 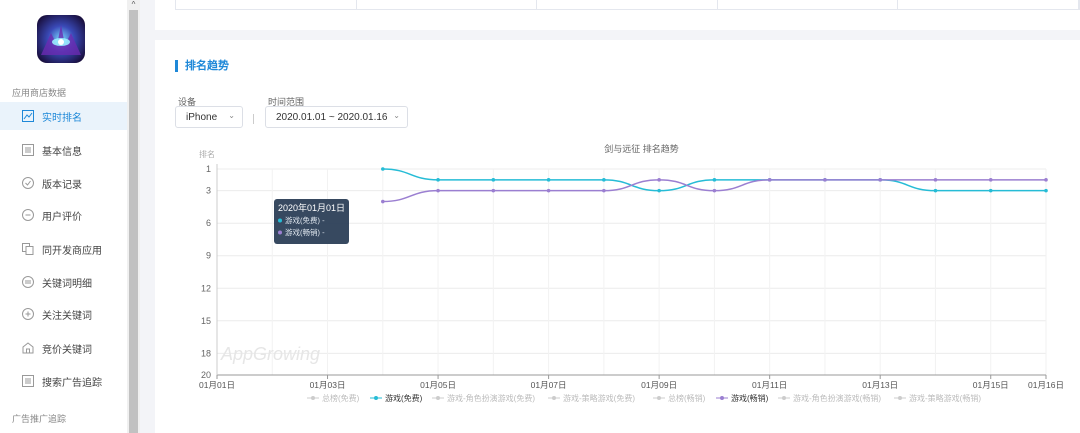 I want to click on y-tick-label: 18, so click(x=206, y=353).